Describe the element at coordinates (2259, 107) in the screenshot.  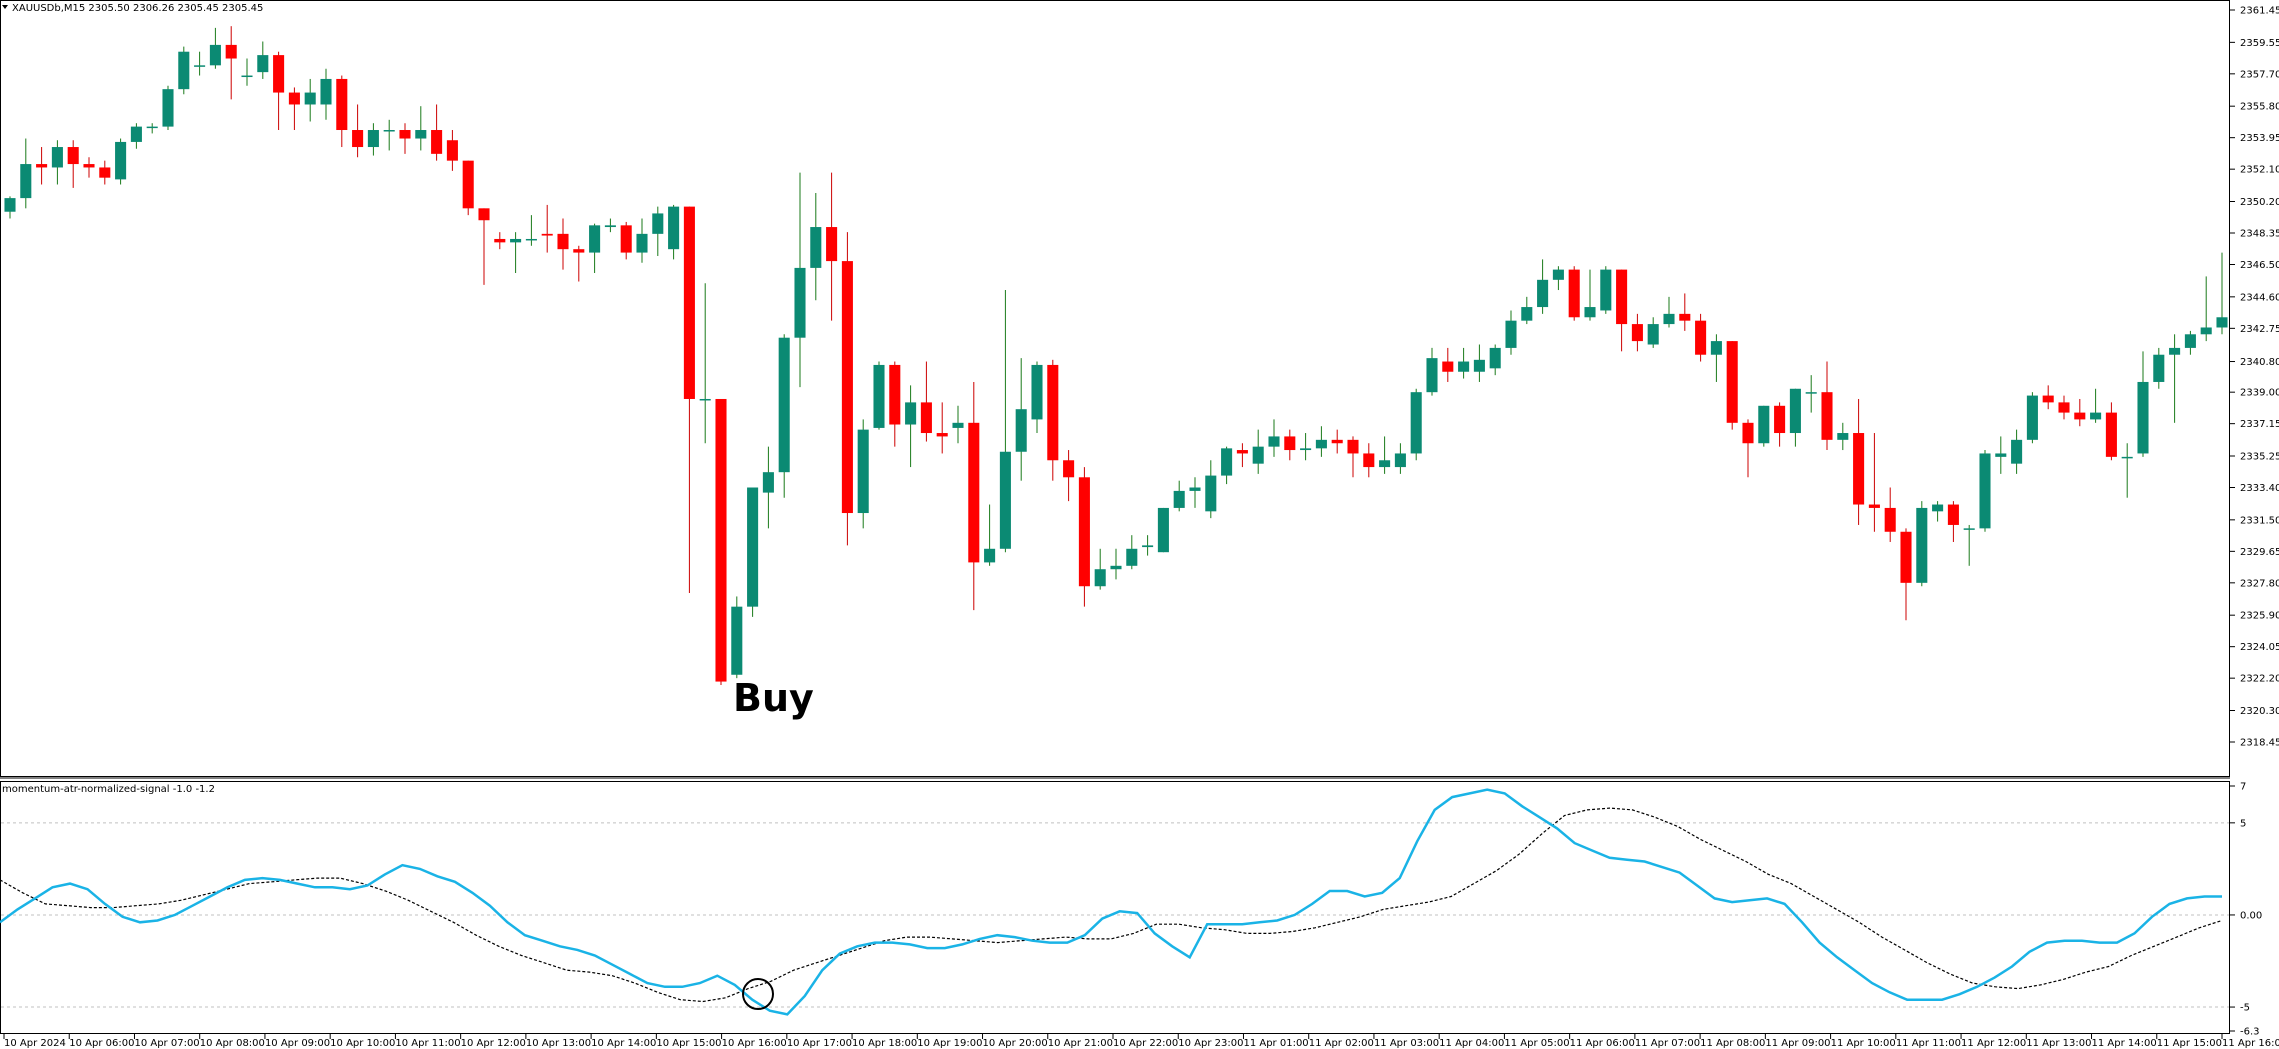
I see `price-tick-label: 2355.80` at that location.